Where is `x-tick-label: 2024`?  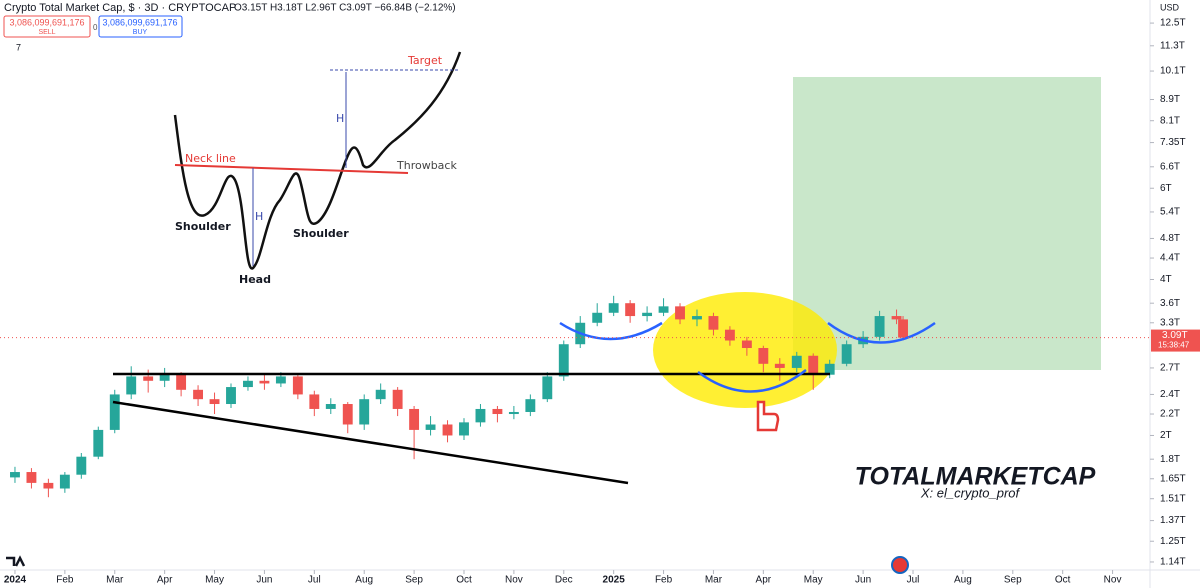 x-tick-label: 2024 is located at coordinates (15, 580).